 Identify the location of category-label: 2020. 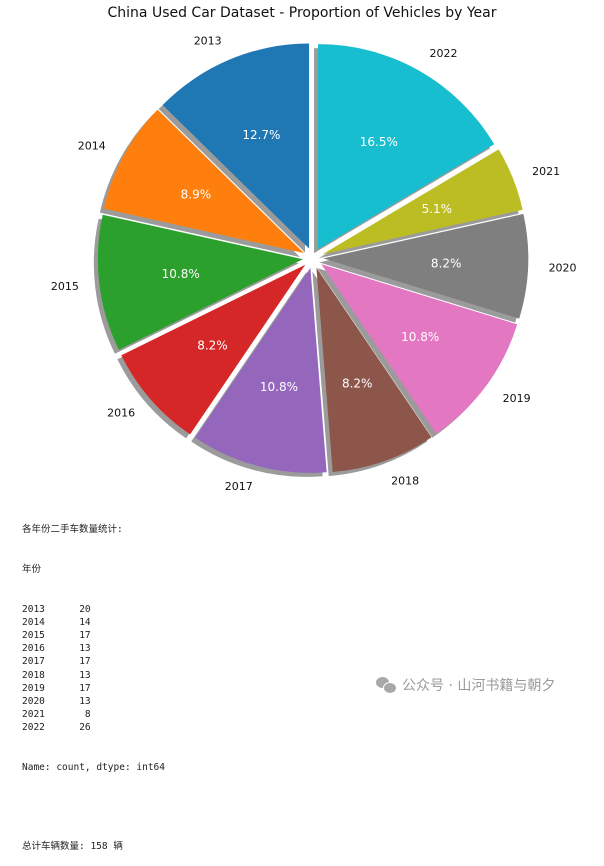
(563, 267).